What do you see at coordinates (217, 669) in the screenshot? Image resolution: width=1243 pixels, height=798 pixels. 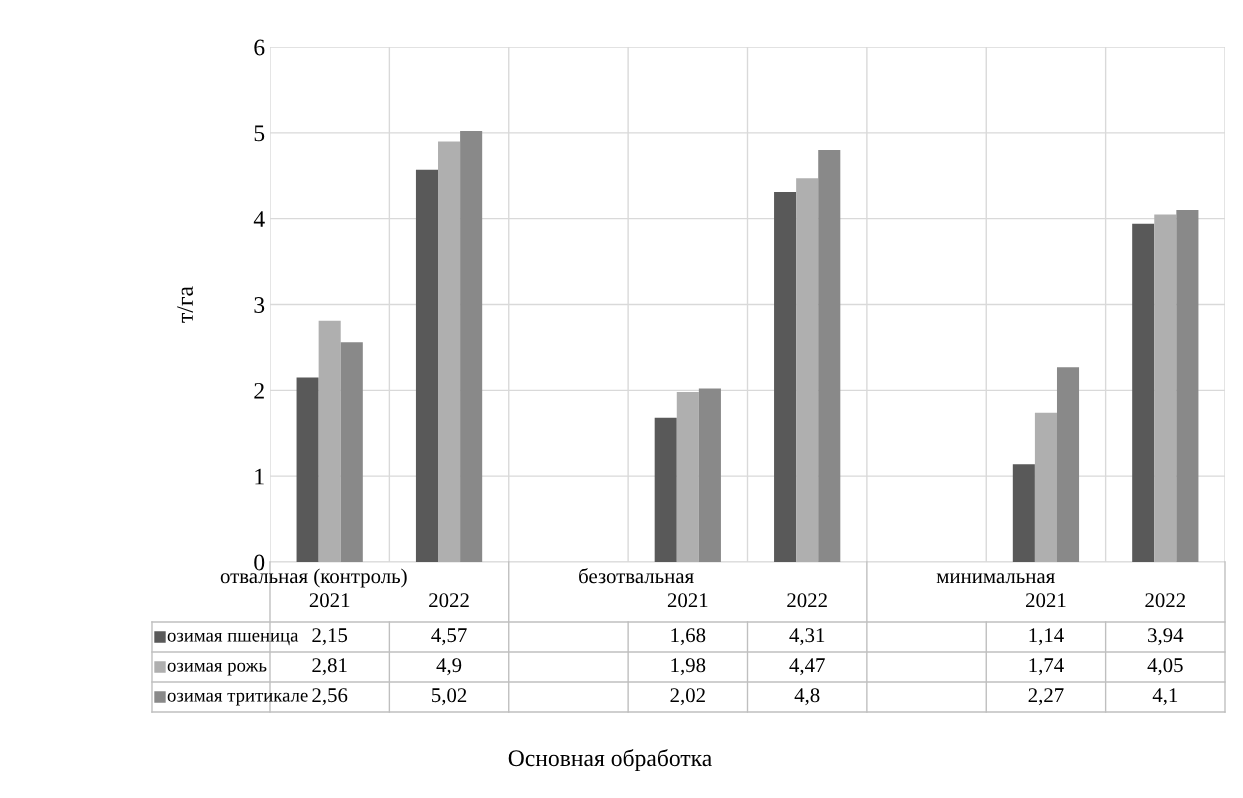 I see `legend-label: озимая рожь` at bounding box center [217, 669].